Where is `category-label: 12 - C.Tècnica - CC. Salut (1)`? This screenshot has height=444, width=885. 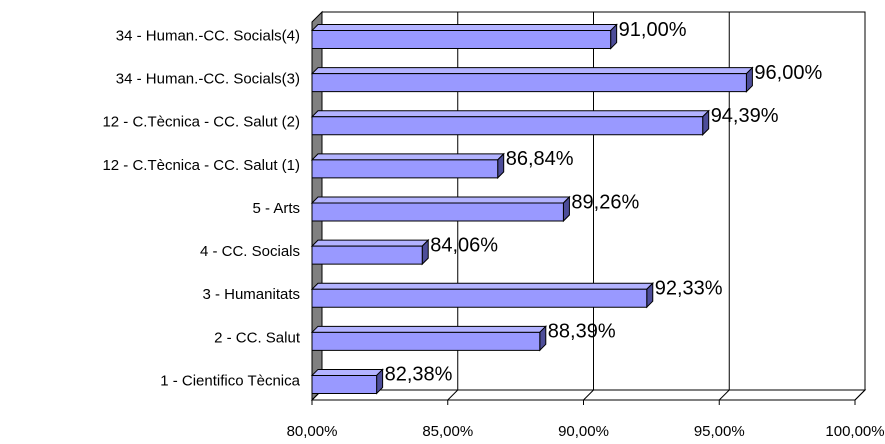
category-label: 12 - C.Tècnica - CC. Salut (1) is located at coordinates (201, 165).